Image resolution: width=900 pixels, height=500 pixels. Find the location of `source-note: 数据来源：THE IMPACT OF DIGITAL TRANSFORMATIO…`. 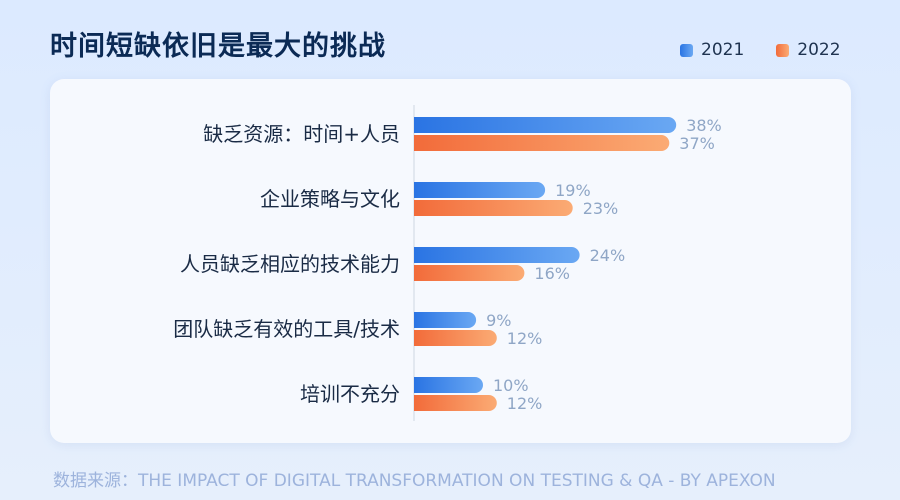

source-note: 数据来源：THE IMPACT OF DIGITAL TRANSFORMATIO… is located at coordinates (414, 481).